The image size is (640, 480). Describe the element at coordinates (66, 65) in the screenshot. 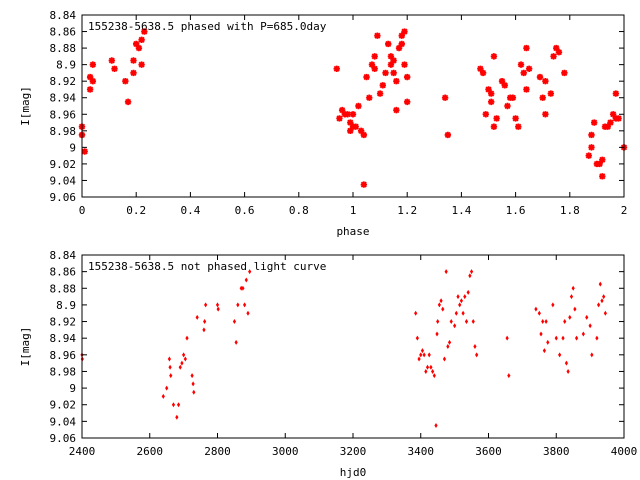

I see `y-tick-label: 8.9` at that location.